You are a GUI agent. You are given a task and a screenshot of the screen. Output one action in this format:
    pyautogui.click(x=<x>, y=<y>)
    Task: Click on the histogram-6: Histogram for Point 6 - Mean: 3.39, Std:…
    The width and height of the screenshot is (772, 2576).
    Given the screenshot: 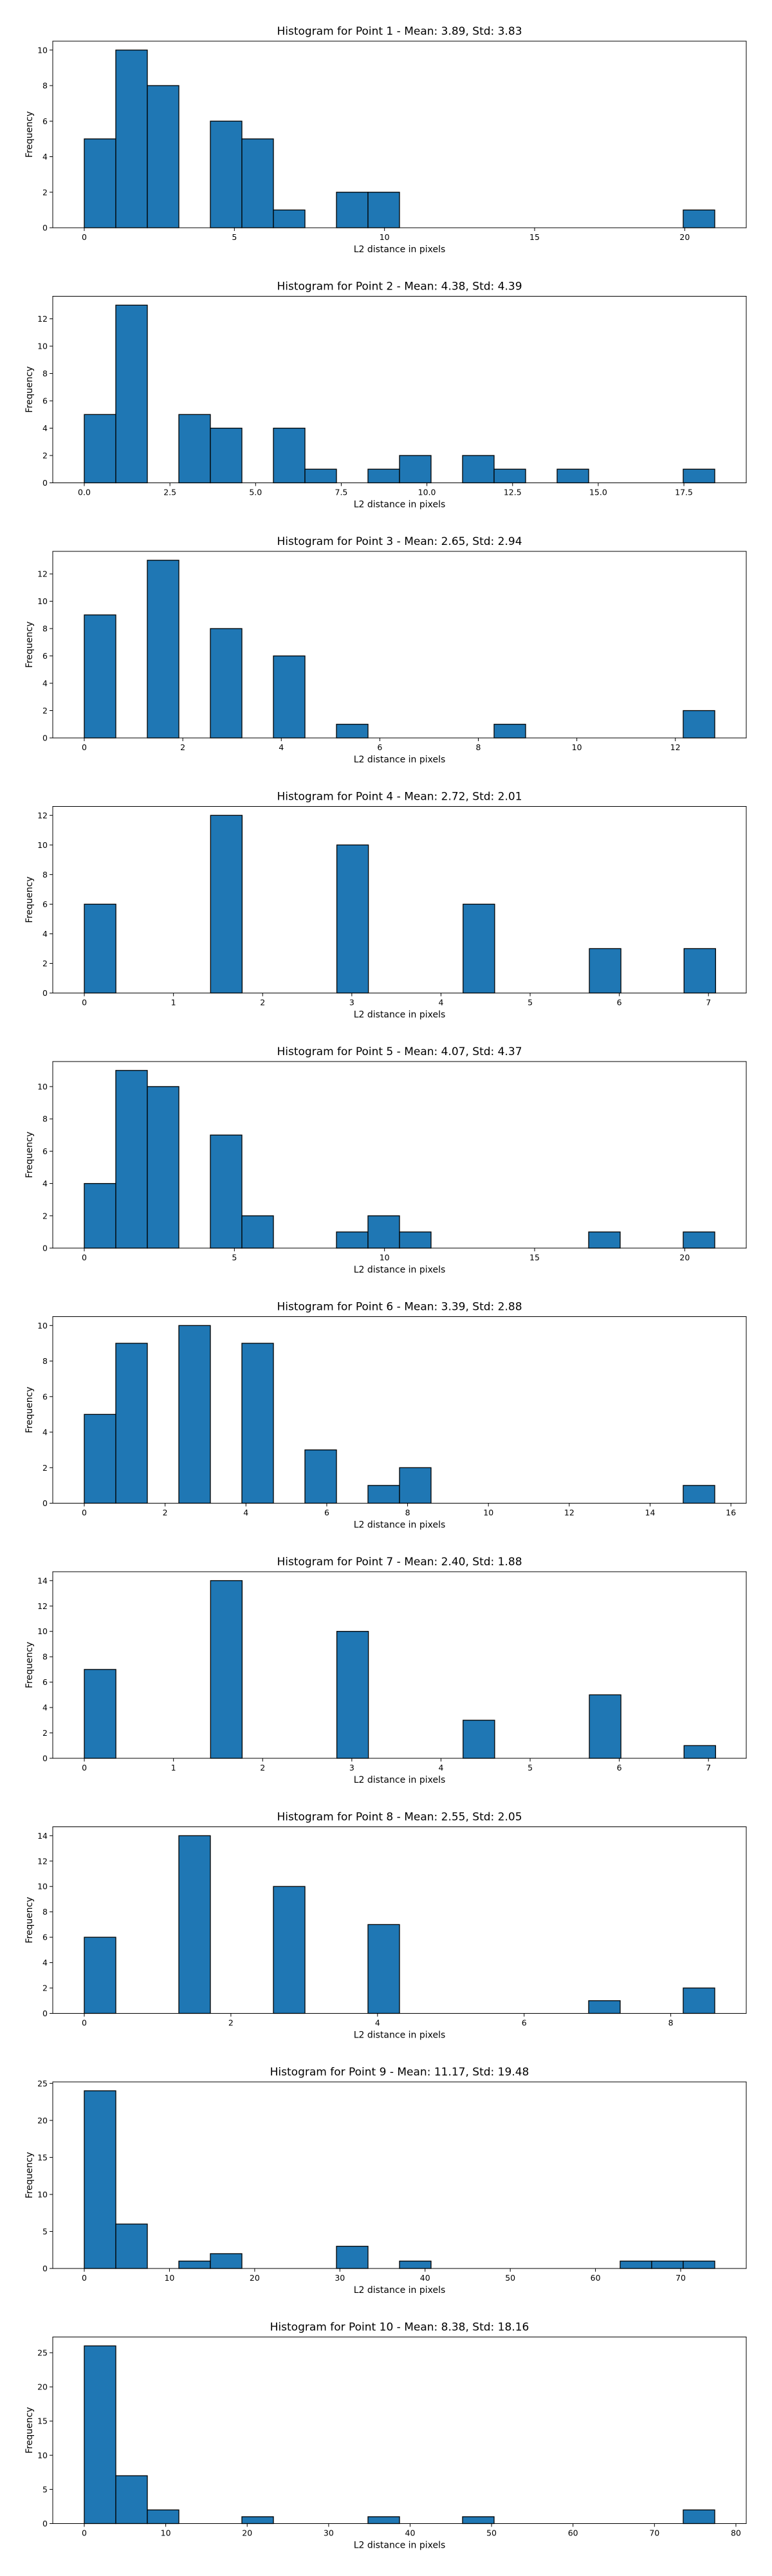 What is the action you would take?
    pyautogui.click(x=385, y=1416)
    